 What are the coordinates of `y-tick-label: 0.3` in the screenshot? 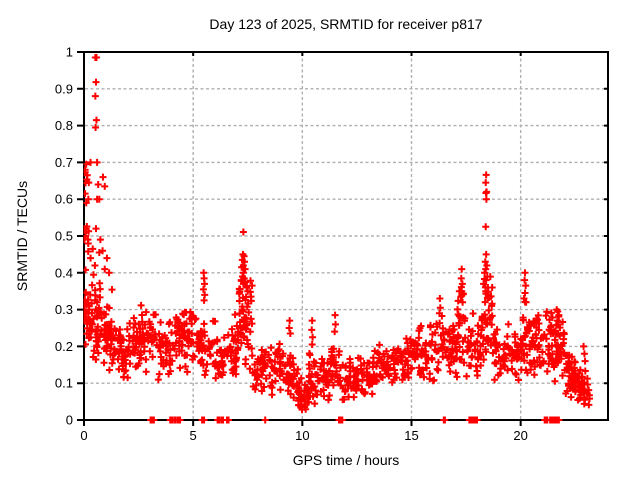 It's located at (64, 309).